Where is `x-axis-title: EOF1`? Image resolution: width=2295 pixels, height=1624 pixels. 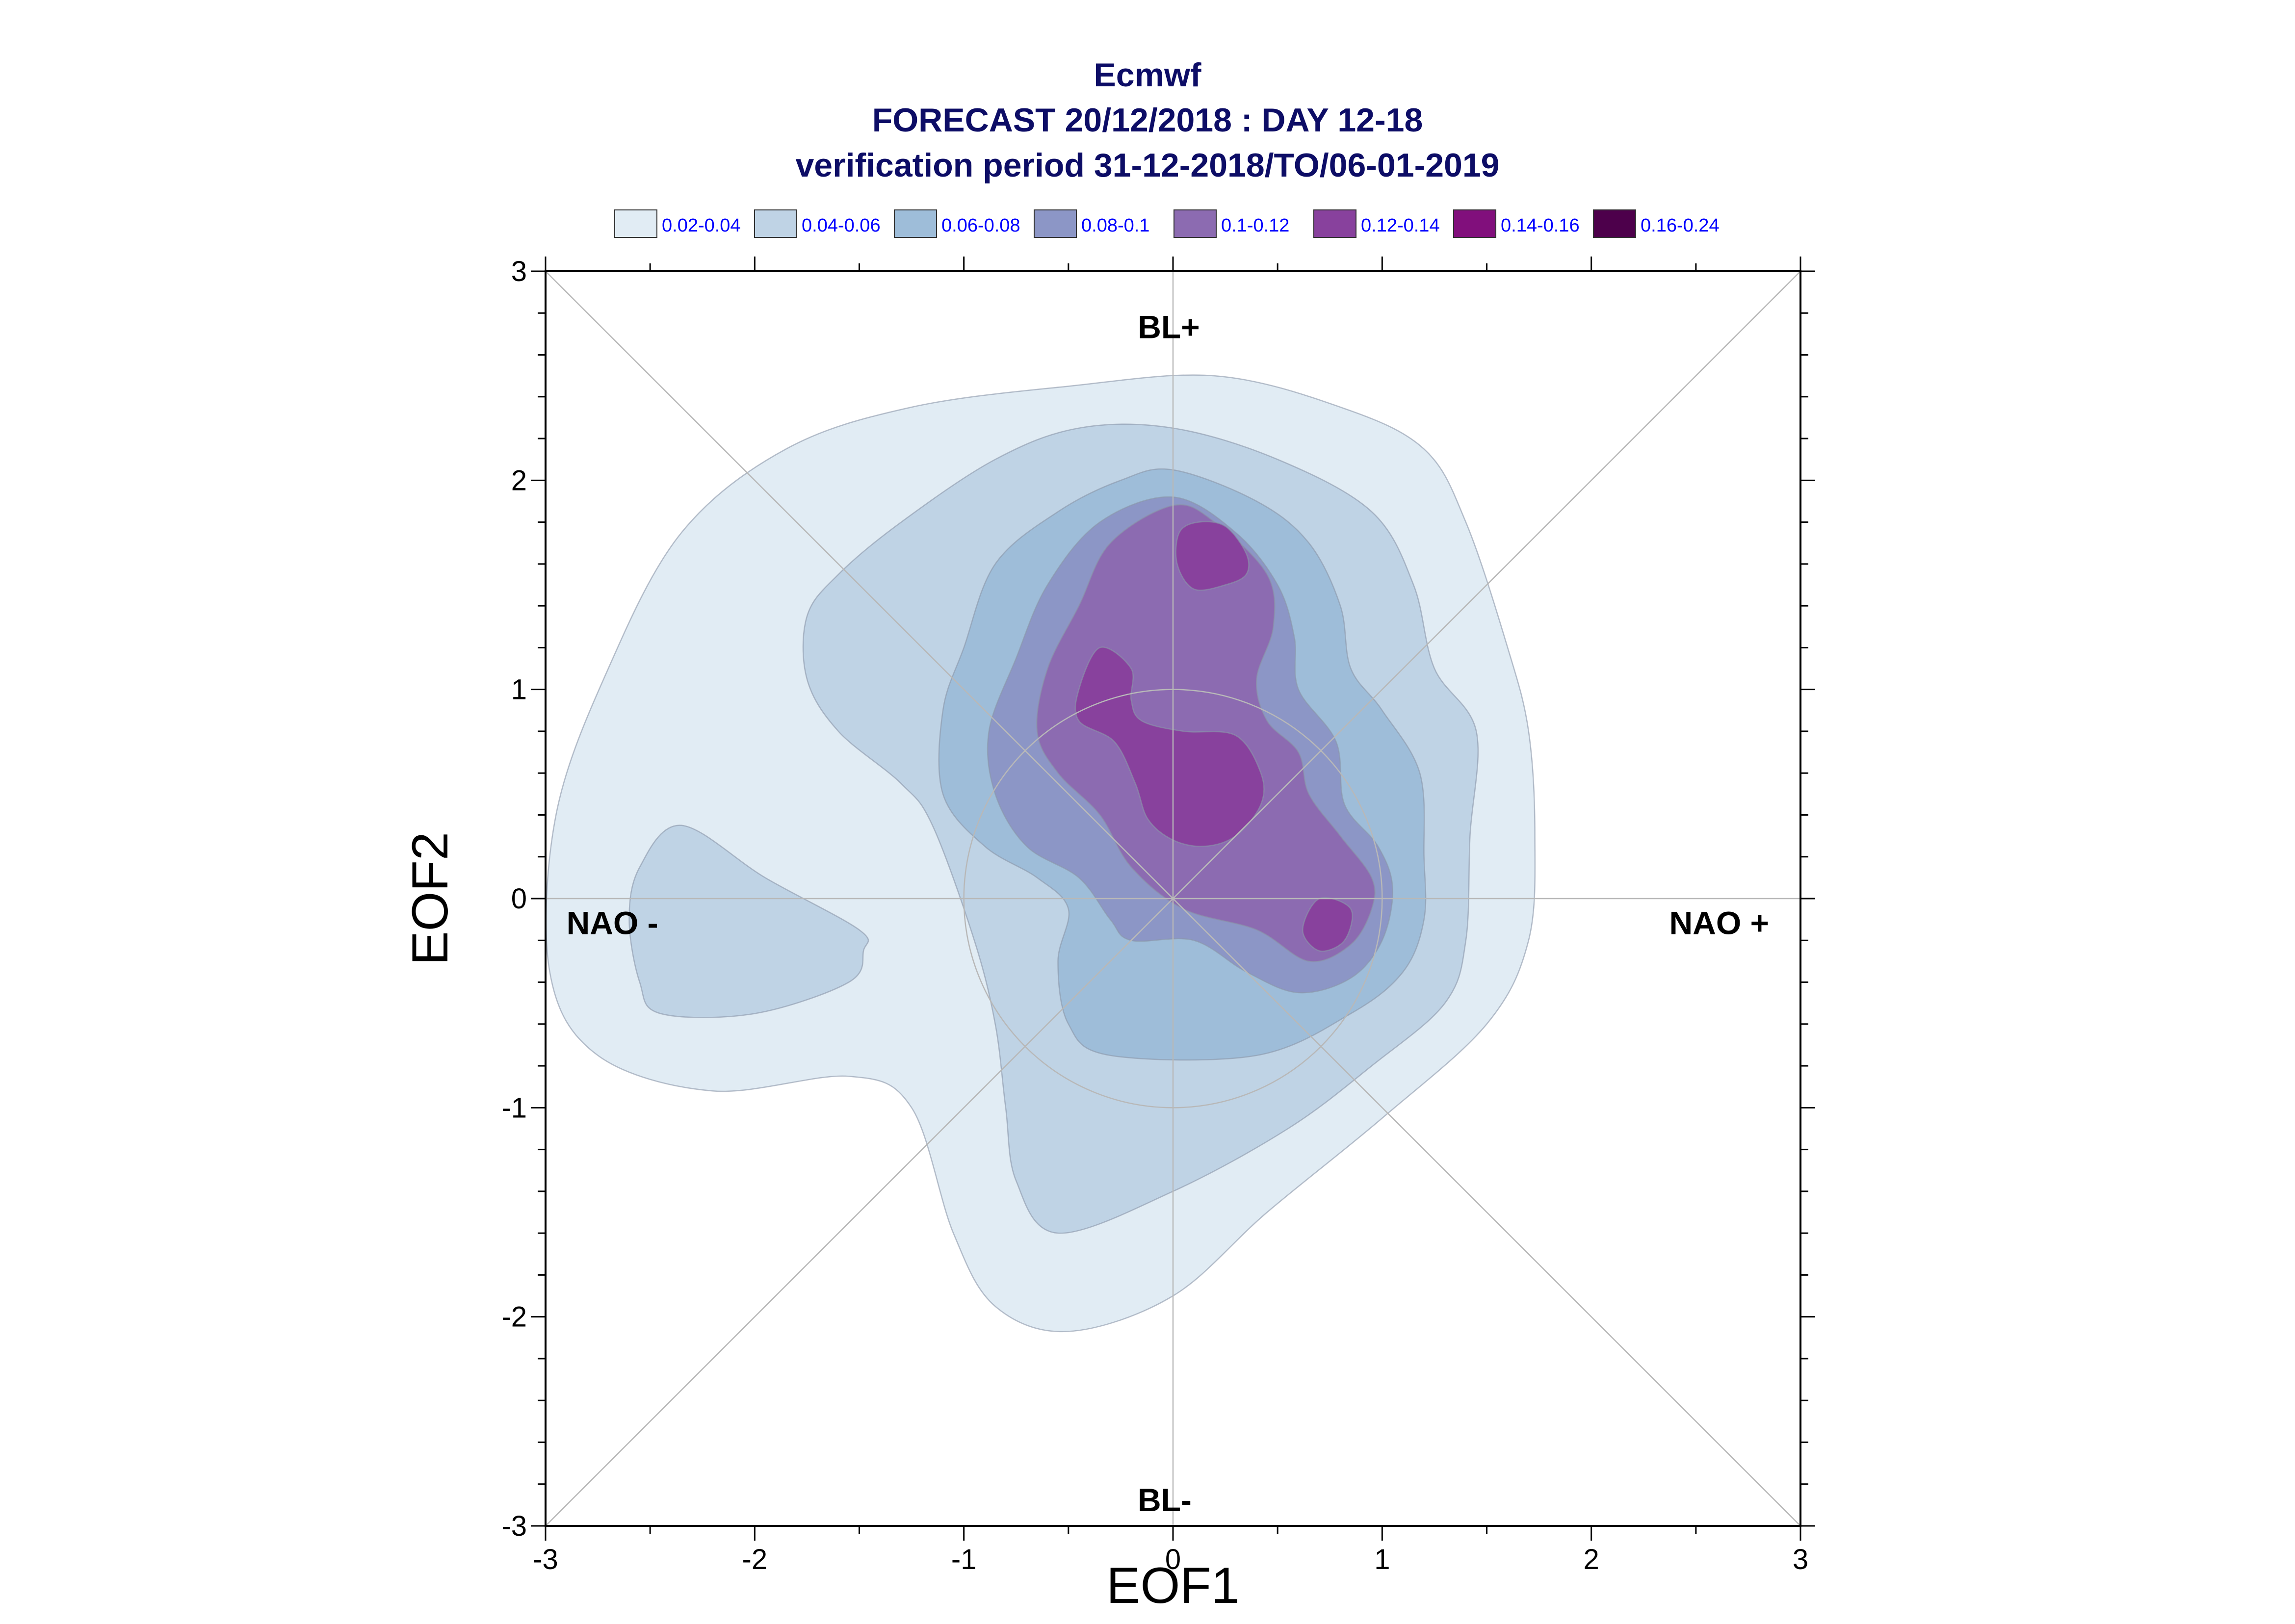
x-axis-title: EOF1 is located at coordinates (1173, 1585).